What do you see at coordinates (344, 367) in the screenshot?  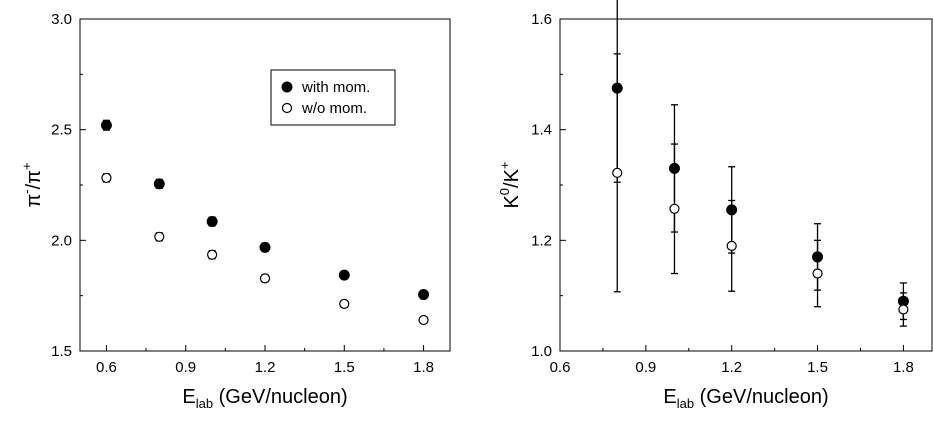 I see `left-xtick-label: 1.5` at bounding box center [344, 367].